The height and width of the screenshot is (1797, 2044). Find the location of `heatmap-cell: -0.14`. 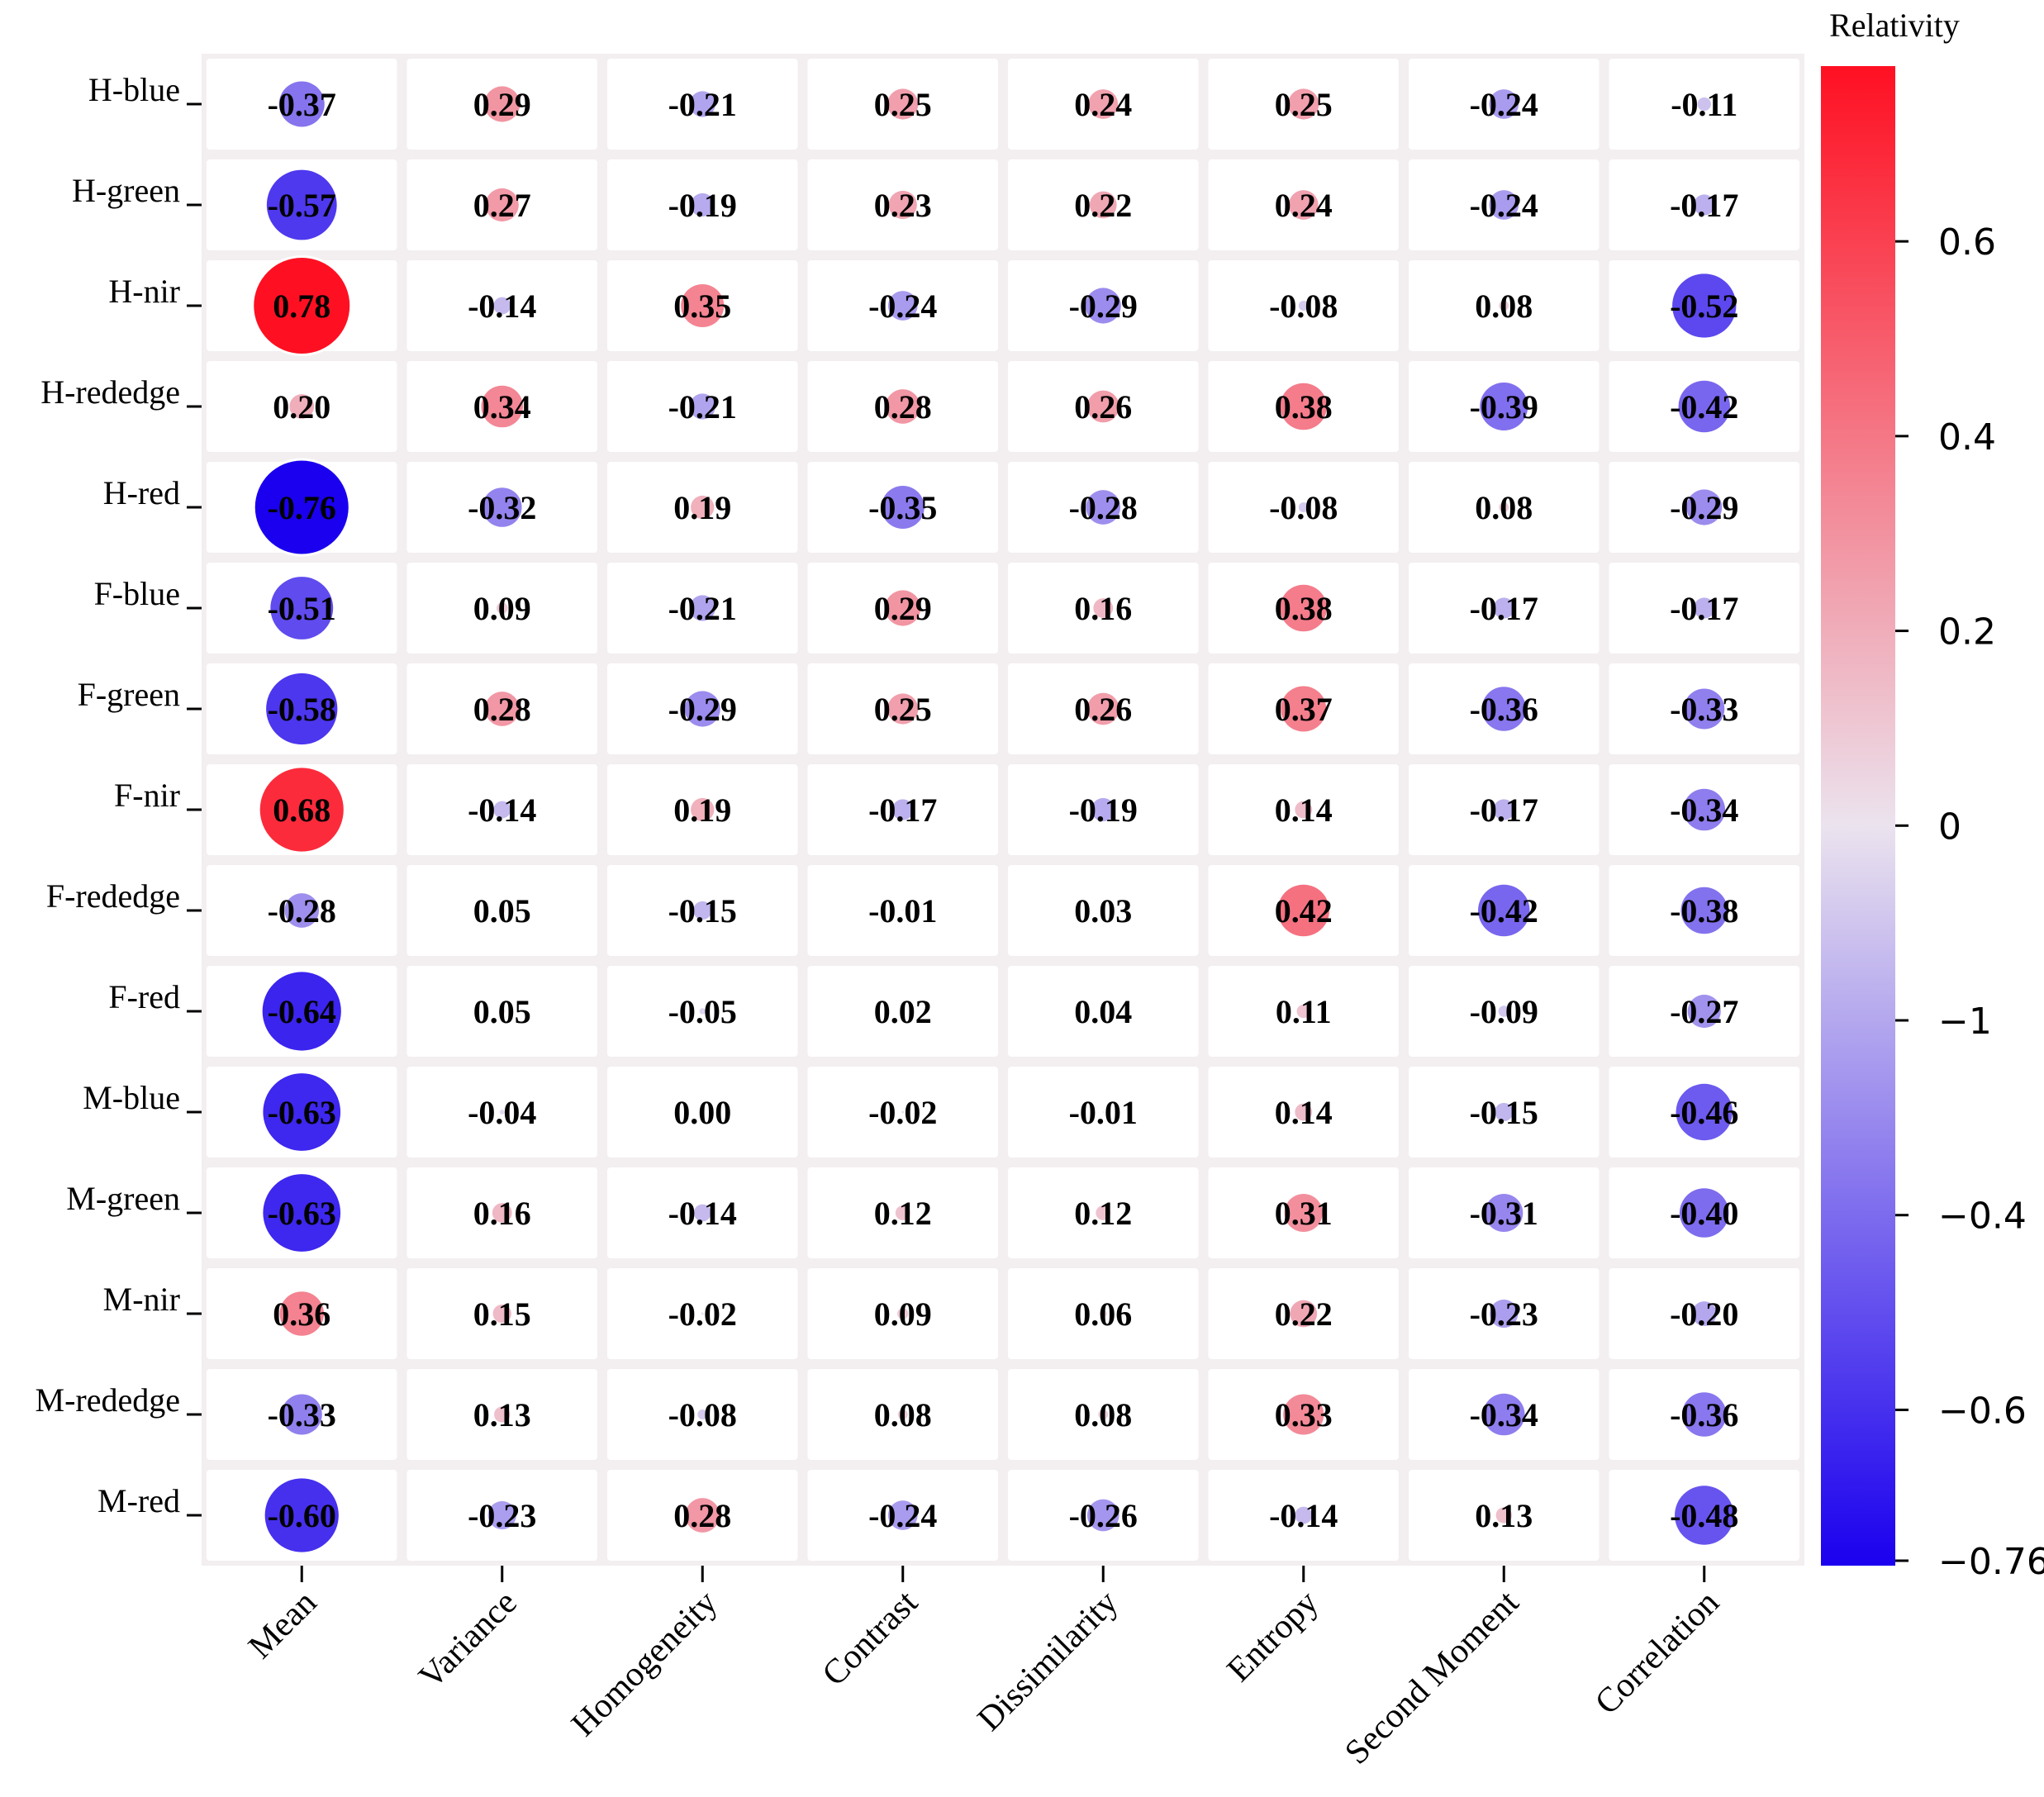

heatmap-cell: -0.14 is located at coordinates (501, 305).